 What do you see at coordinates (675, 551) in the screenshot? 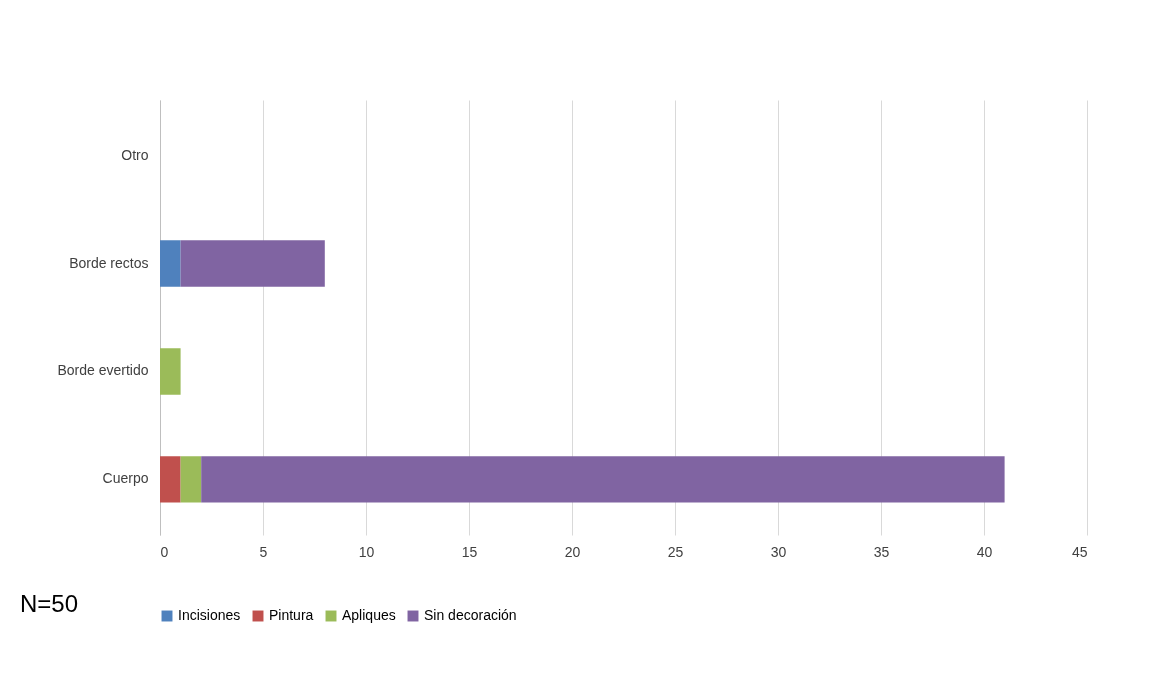
I see `x-tick-label: 25` at bounding box center [675, 551].